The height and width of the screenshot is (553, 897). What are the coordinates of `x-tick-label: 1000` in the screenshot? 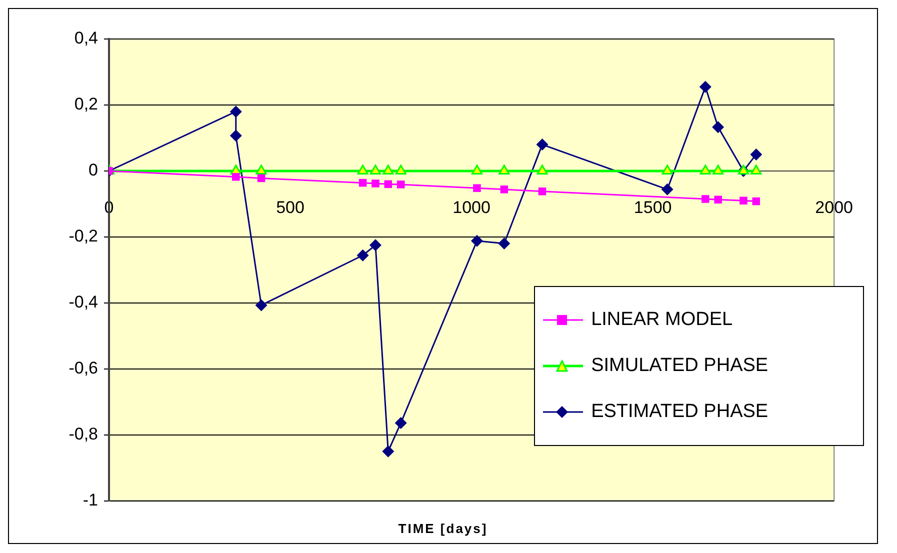 It's located at (471, 207).